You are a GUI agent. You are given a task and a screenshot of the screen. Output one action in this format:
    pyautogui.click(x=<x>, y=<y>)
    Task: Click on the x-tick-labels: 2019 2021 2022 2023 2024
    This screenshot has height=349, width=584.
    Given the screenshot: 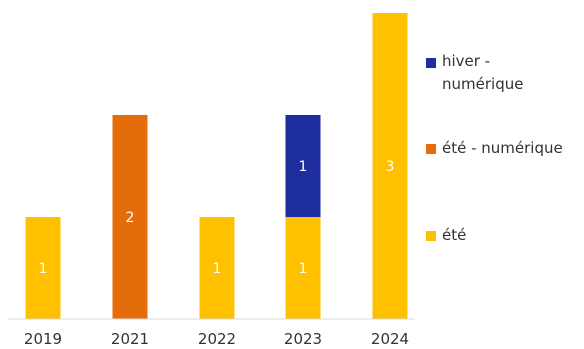 What is the action you would take?
    pyautogui.click(x=216, y=339)
    